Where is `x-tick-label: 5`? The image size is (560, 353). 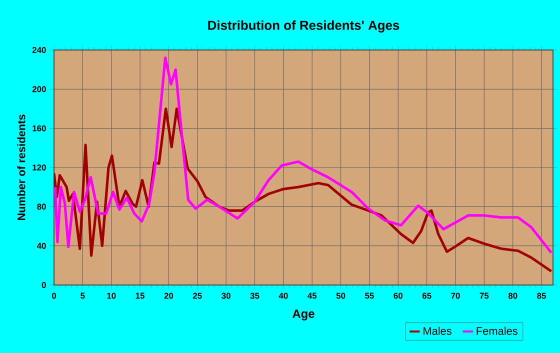 x-tick-label: 5 is located at coordinates (82, 295).